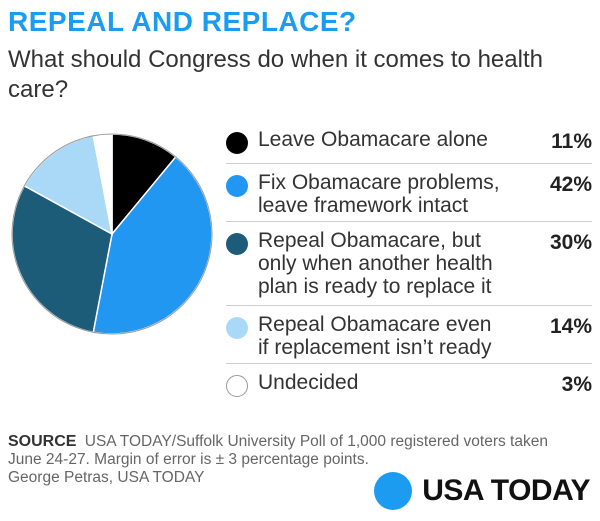  Describe the element at coordinates (571, 141) in the screenshot. I see `legend-percent: 11%` at that location.